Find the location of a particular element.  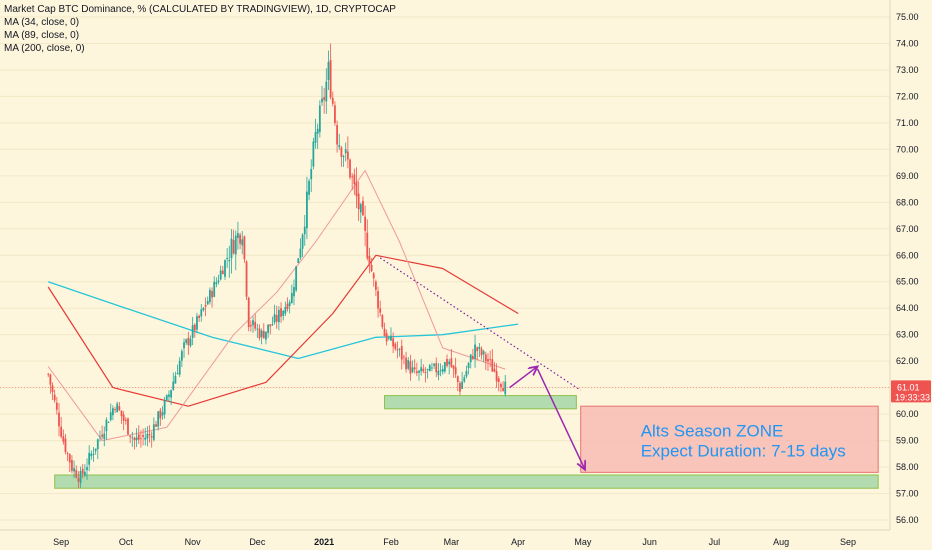

time-tick-label: 2021 is located at coordinates (324, 542).